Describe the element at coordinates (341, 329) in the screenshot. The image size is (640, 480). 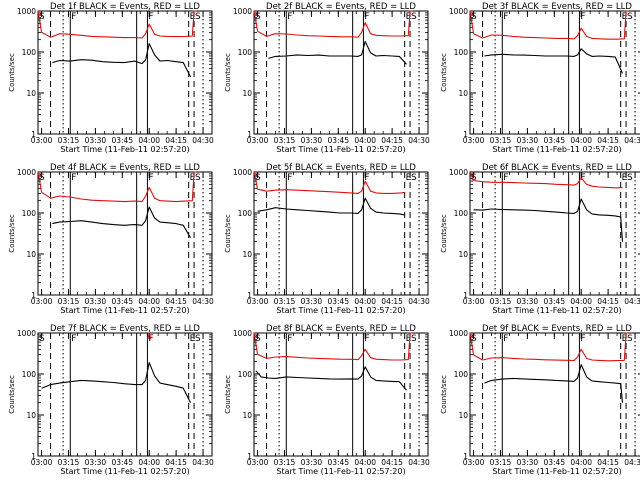
I see `chart-title: Det 8f BLACK = Events, RED = LLD` at that location.